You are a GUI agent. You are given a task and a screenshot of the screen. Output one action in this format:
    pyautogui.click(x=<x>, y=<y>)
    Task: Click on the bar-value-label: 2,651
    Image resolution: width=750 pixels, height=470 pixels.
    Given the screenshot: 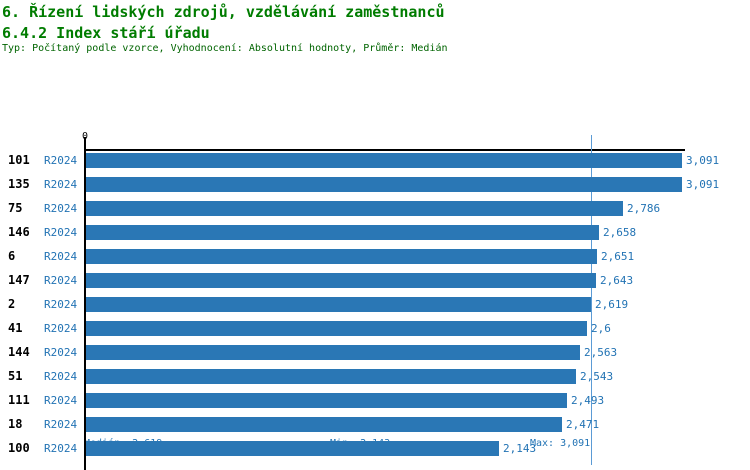 What is the action you would take?
    pyautogui.click(x=618, y=256)
    